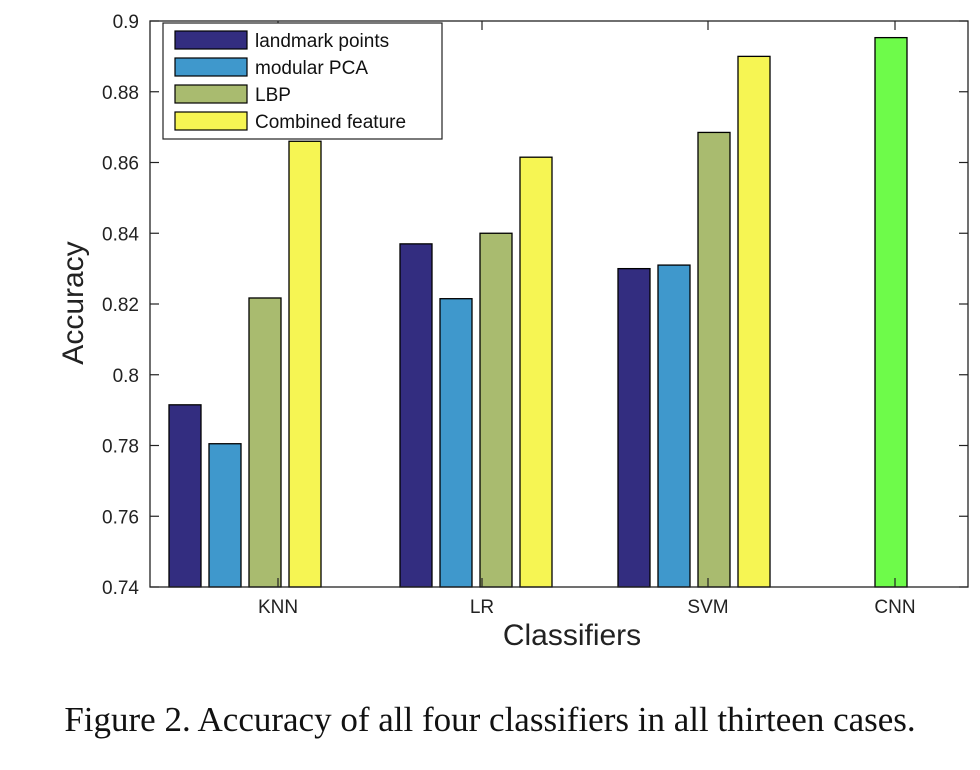 This screenshot has height=770, width=980. I want to click on y-tick-label: 0.86, so click(120, 164).